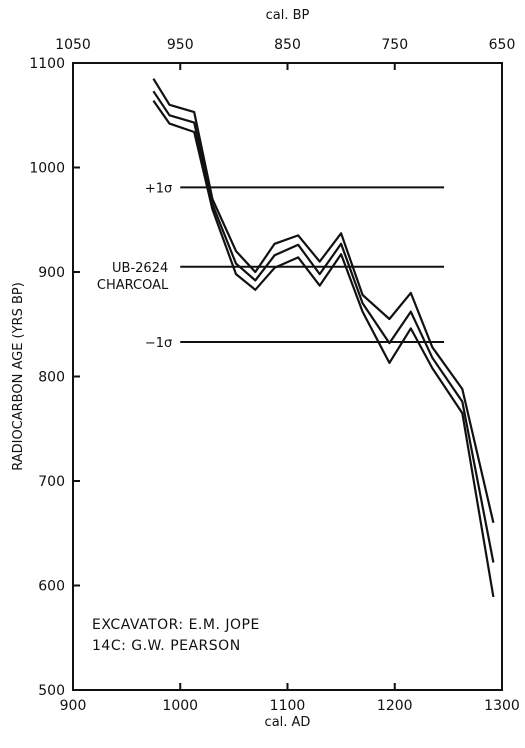 The image size is (525, 748). What do you see at coordinates (73, 45) in the screenshot?
I see `x2-tick-label: 1050` at bounding box center [73, 45].